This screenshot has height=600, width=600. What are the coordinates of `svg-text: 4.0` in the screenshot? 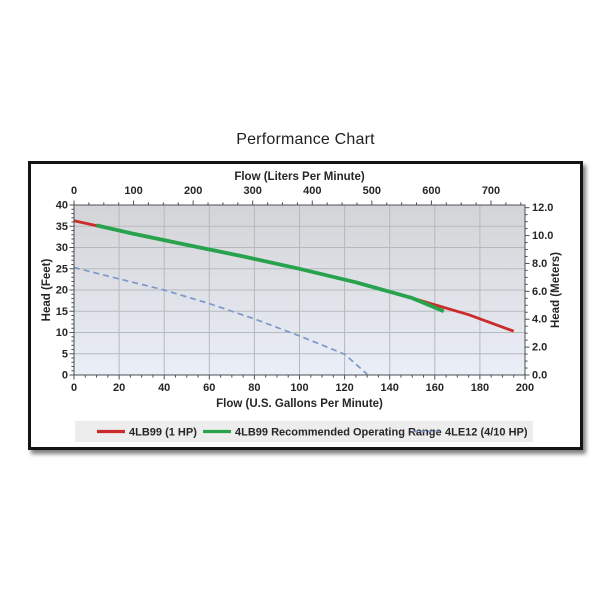 It's located at (539, 320).